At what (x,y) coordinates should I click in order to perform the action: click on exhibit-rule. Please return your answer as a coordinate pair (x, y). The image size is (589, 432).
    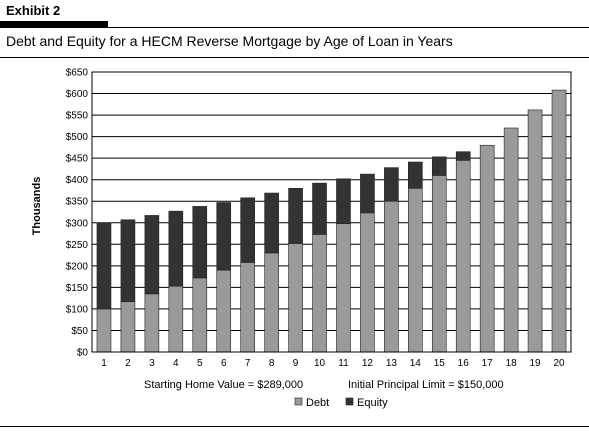
    Looking at the image, I should click on (54, 24).